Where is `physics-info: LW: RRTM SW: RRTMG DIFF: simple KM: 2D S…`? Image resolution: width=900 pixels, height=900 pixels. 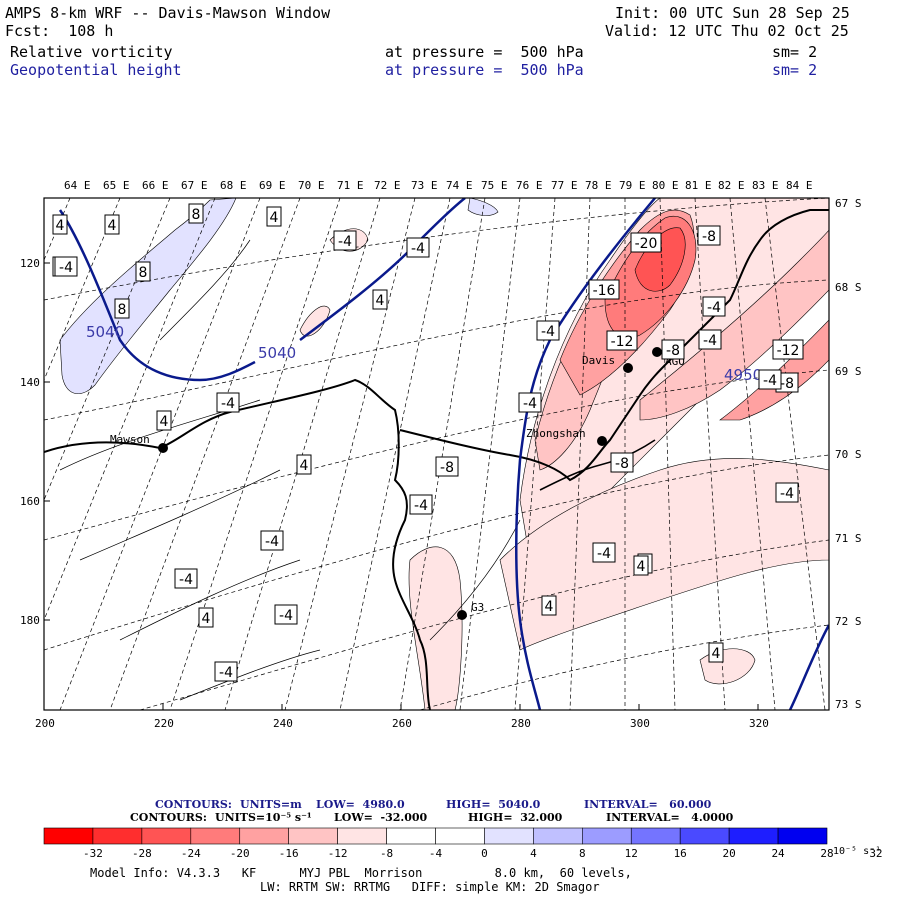 physics-info: LW: RRTM SW: RRTMG DIFF: simple KM: 2D S… is located at coordinates (430, 887).